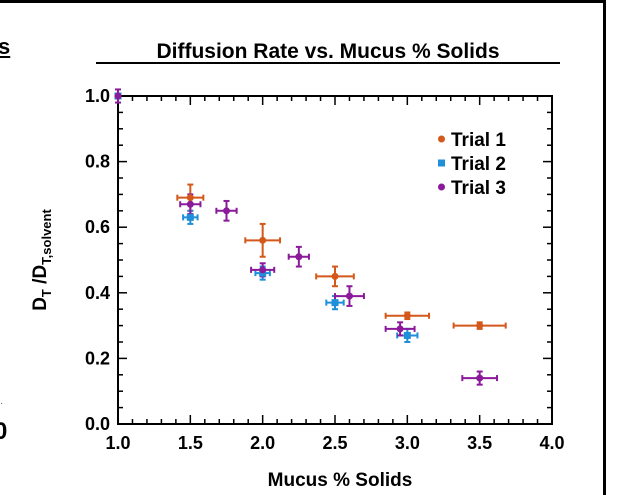 This screenshot has height=495, width=641. I want to click on x-axis-tick-labels: 1.0 1.5 2.0 2.5 3.0 3.5 4.0, so click(334, 443).